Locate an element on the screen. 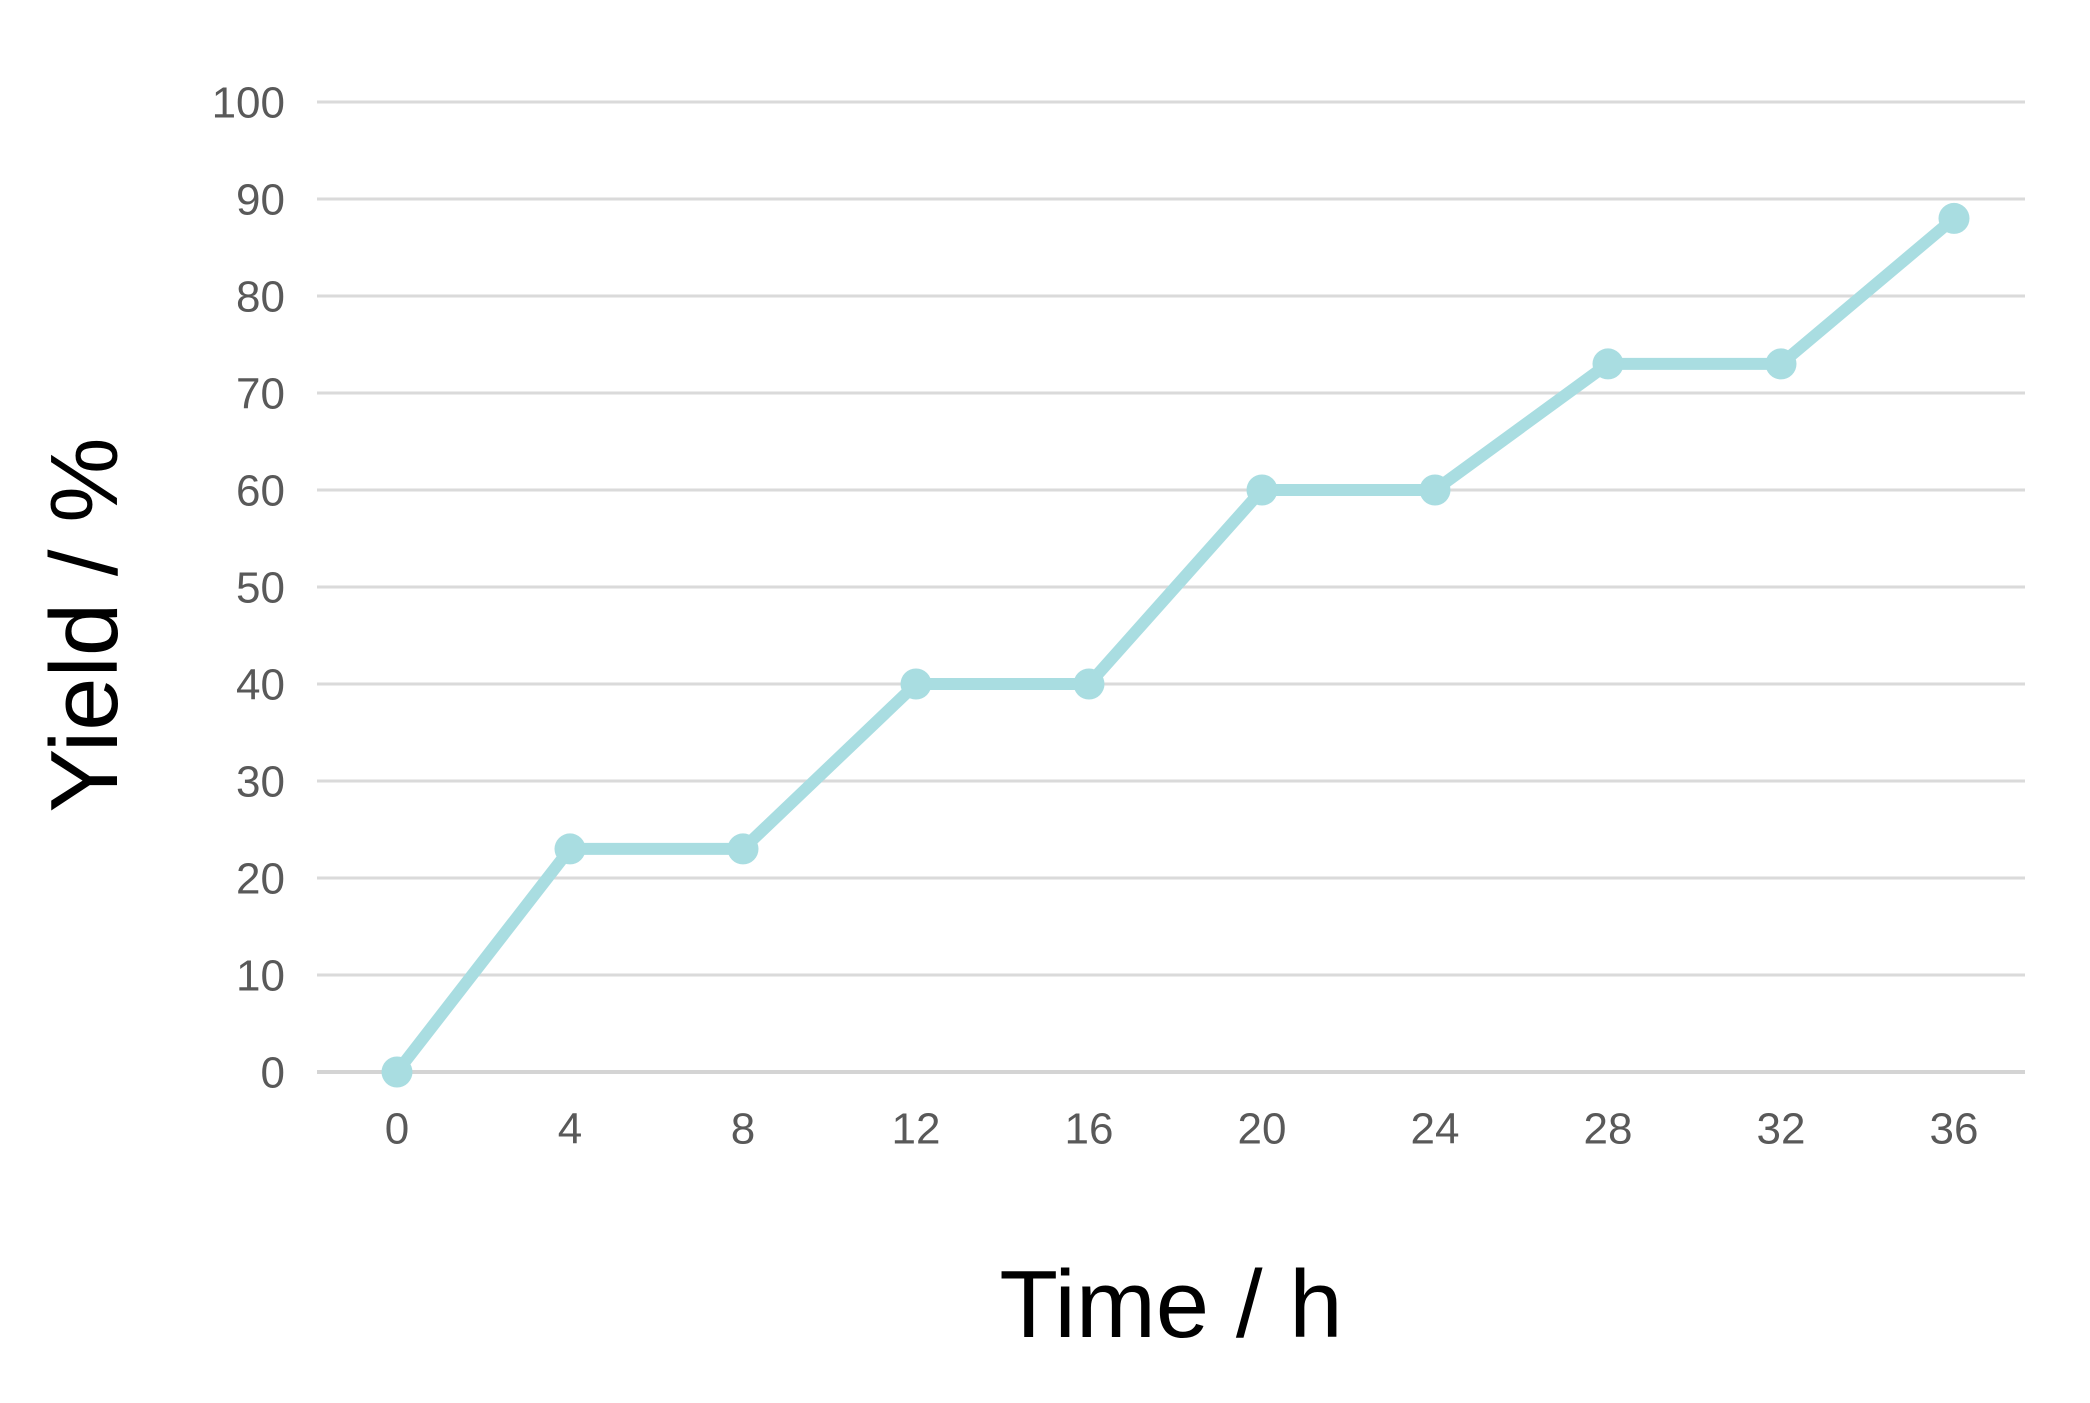 The image size is (2090, 1403). x-tick-label-20: 20 is located at coordinates (1262, 1128).